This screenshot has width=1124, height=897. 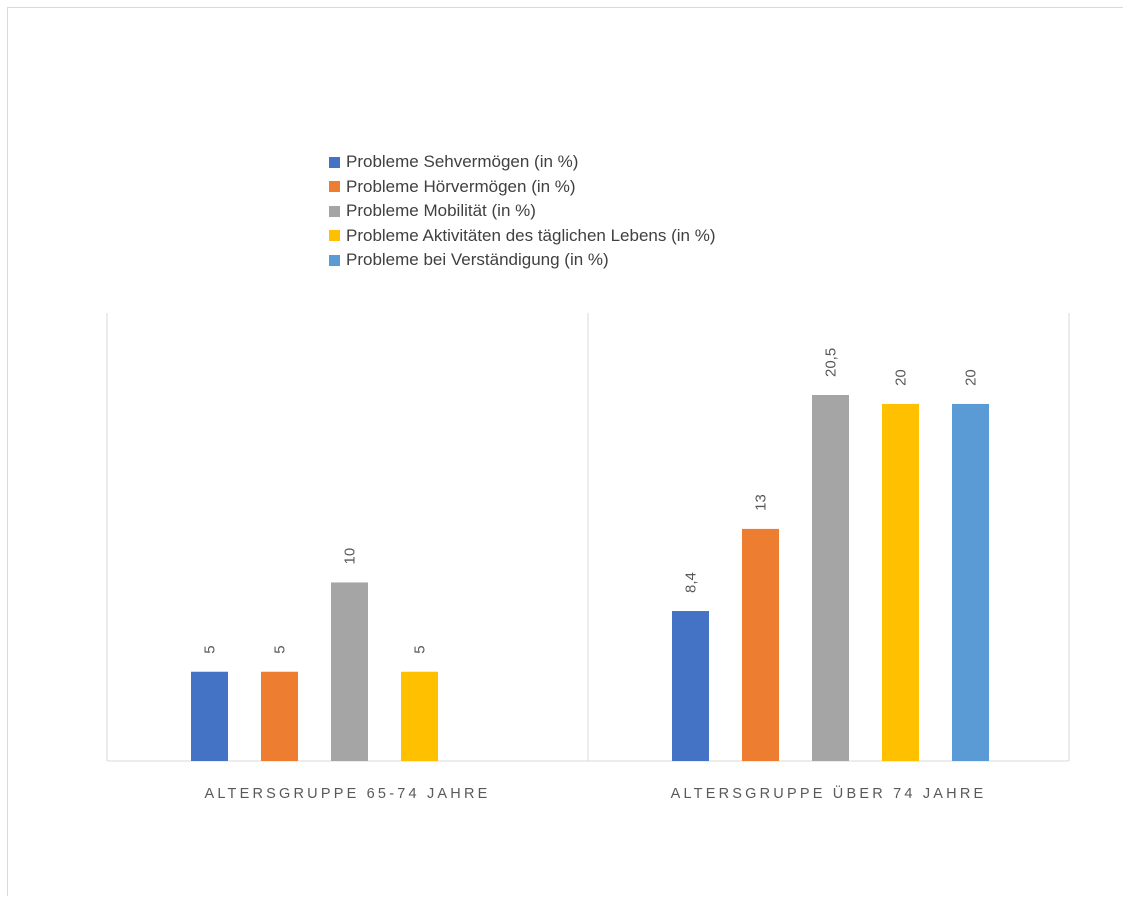 What do you see at coordinates (761, 502) in the screenshot?
I see `data-label: 13` at bounding box center [761, 502].